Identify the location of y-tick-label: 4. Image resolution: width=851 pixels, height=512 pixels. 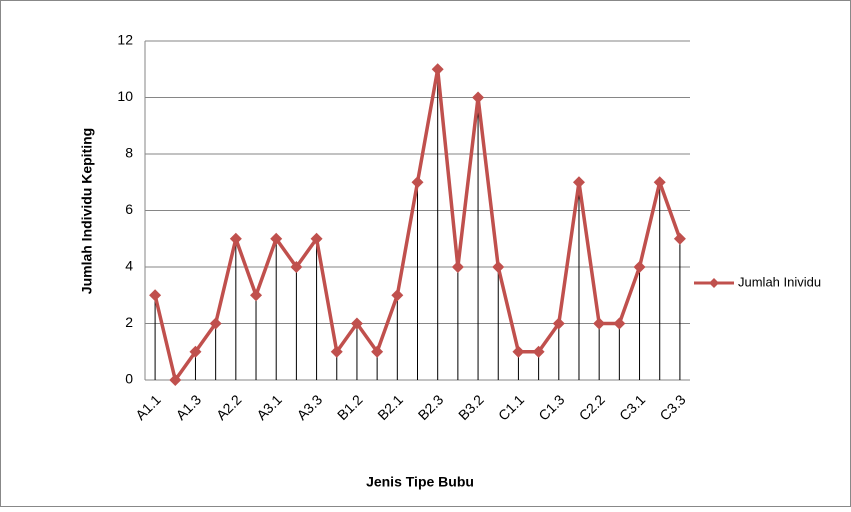
(129, 266).